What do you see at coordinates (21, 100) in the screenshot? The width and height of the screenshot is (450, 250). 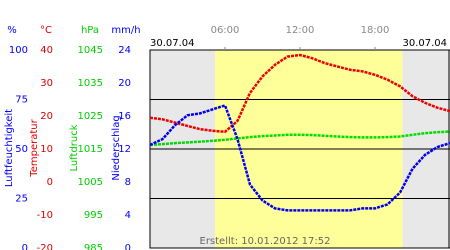 I see `y-tick-label: 75` at bounding box center [21, 100].